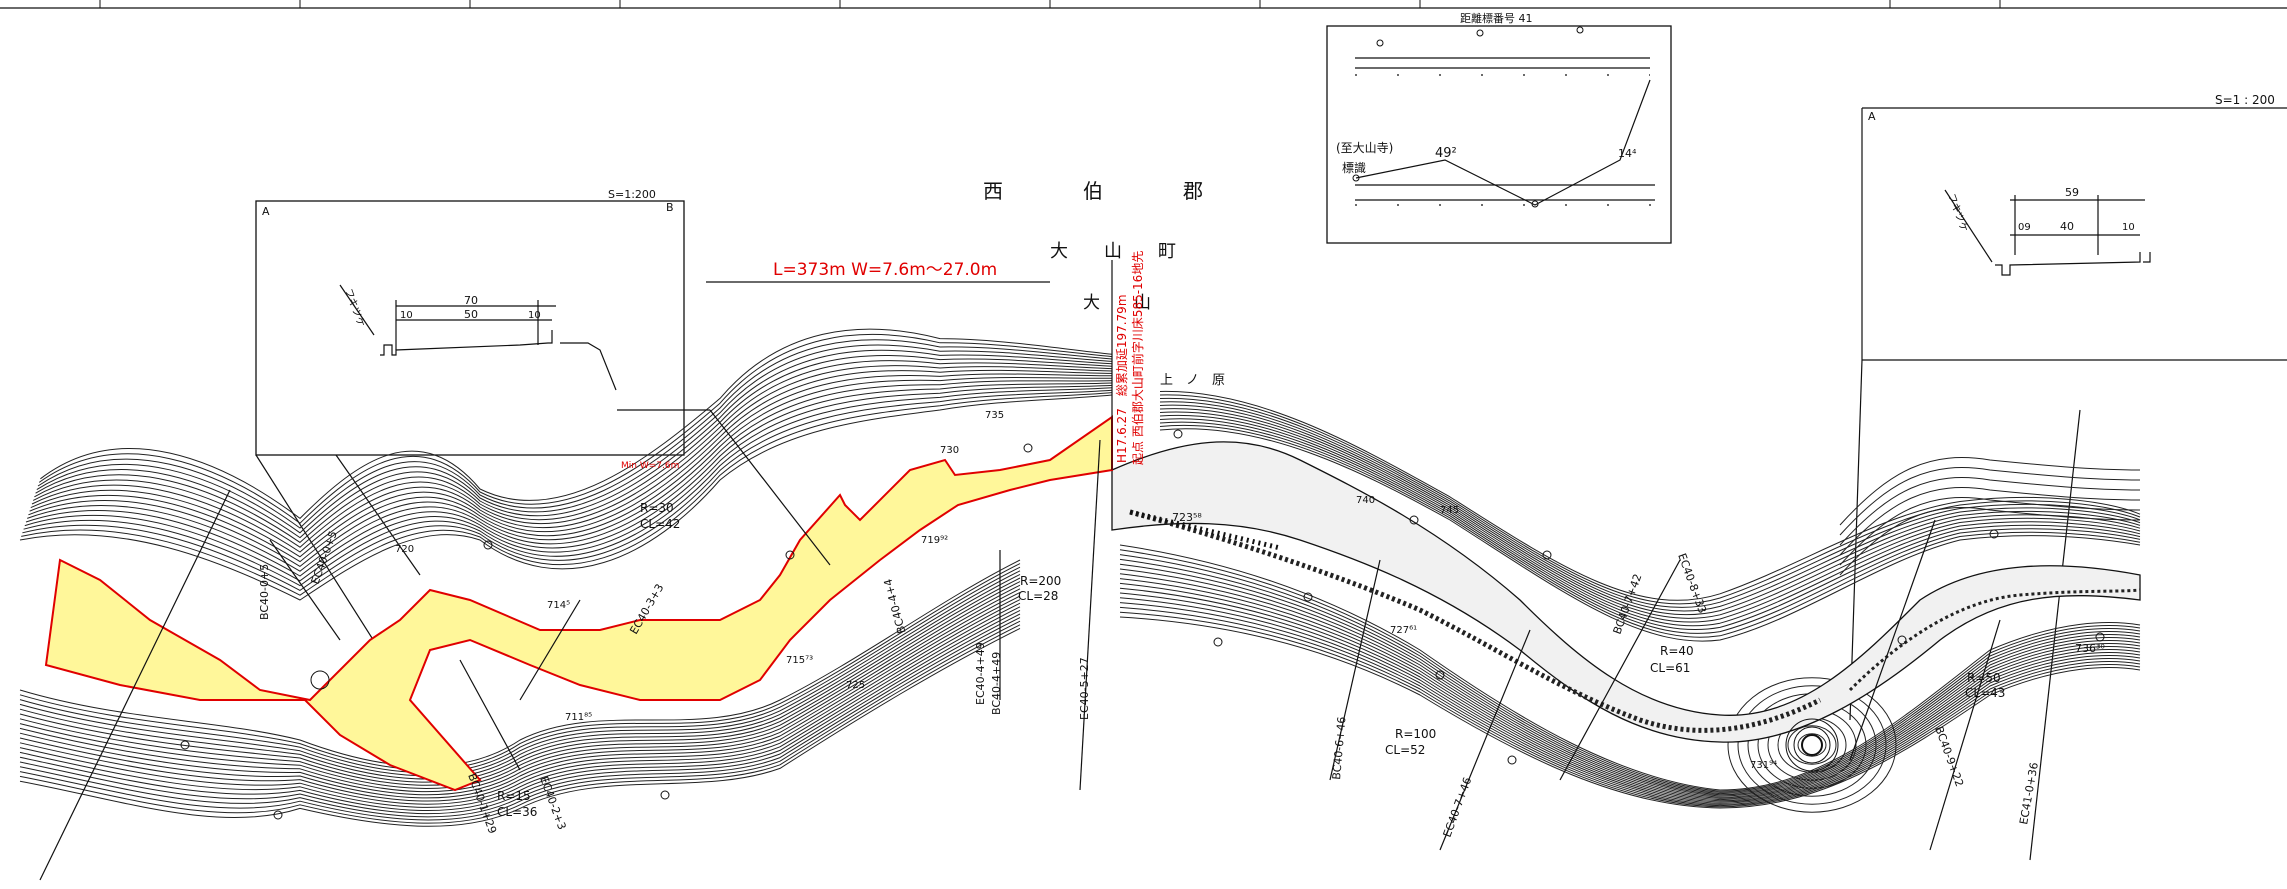 The height and width of the screenshot is (889, 2287). Describe the element at coordinates (1104, 283) in the screenshot. I see `title-block: 西 伯 郡 大 山 町 大 山 上 ノ 原` at that location.